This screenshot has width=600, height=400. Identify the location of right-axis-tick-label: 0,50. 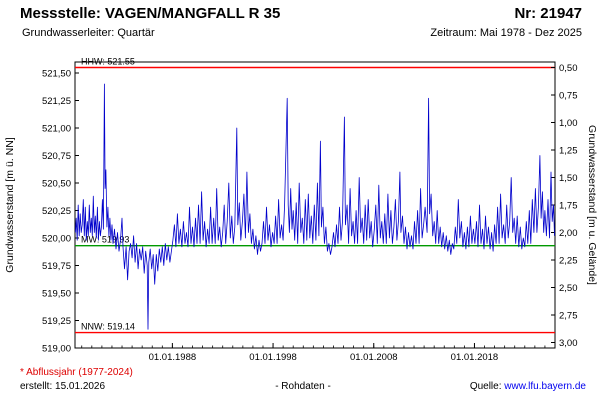
(568, 68).